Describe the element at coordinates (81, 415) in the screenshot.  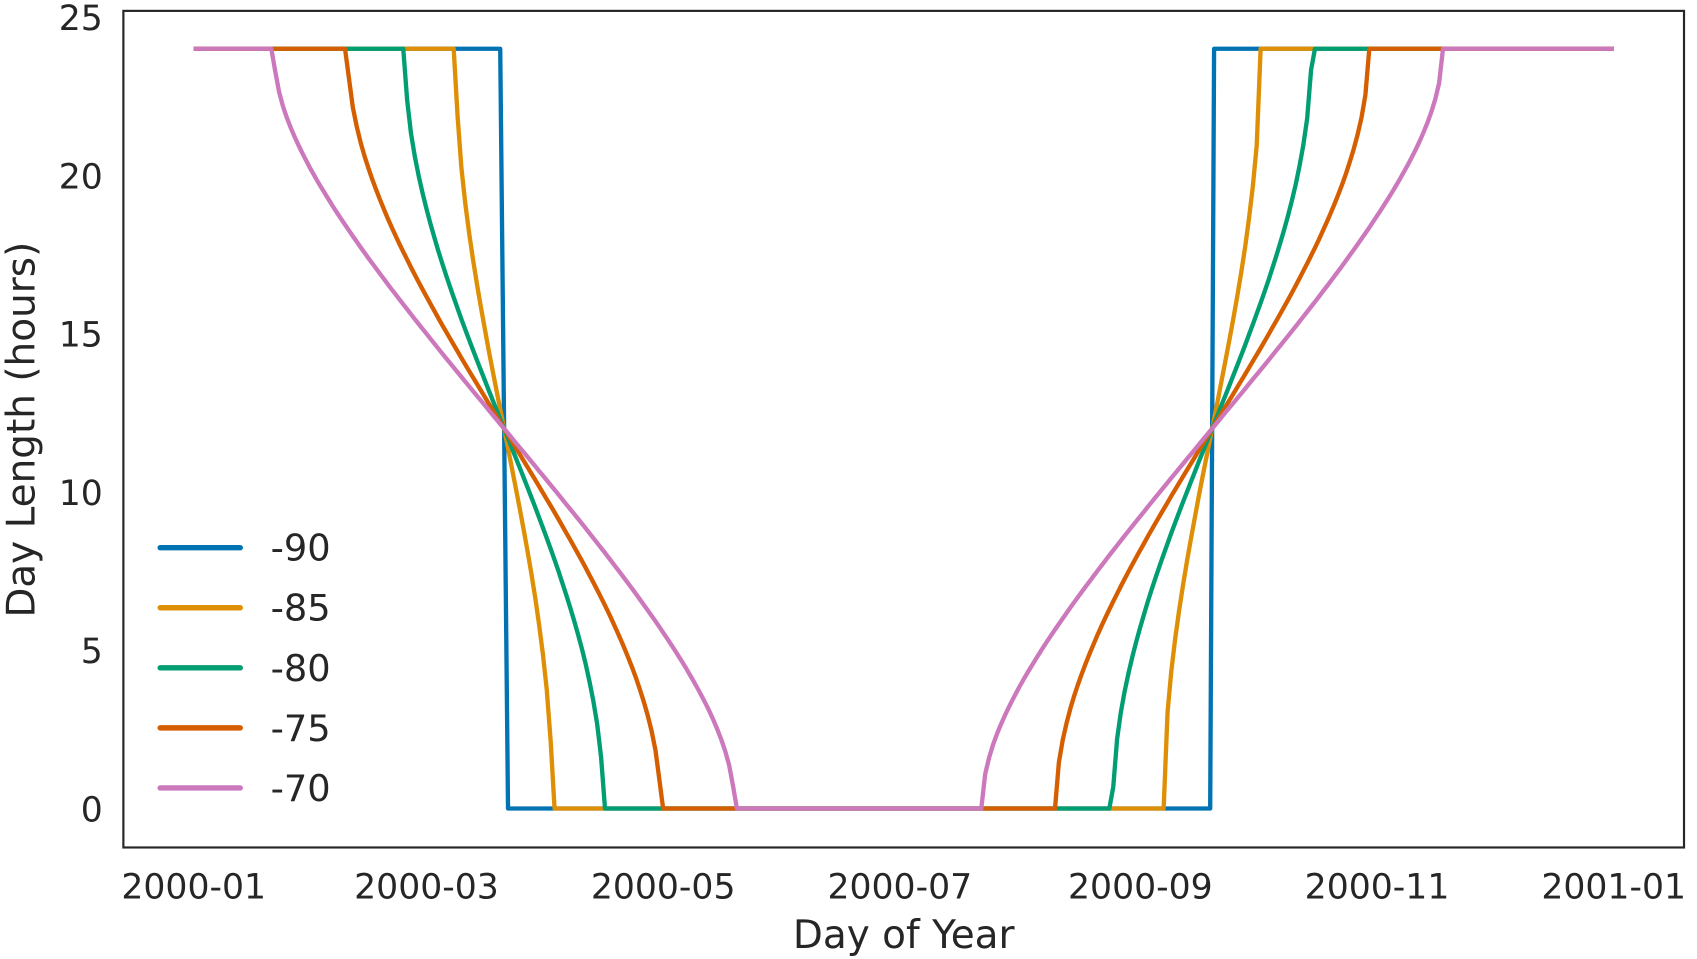
I see `y-tick-labels: 0 5 10 15 20 25` at that location.